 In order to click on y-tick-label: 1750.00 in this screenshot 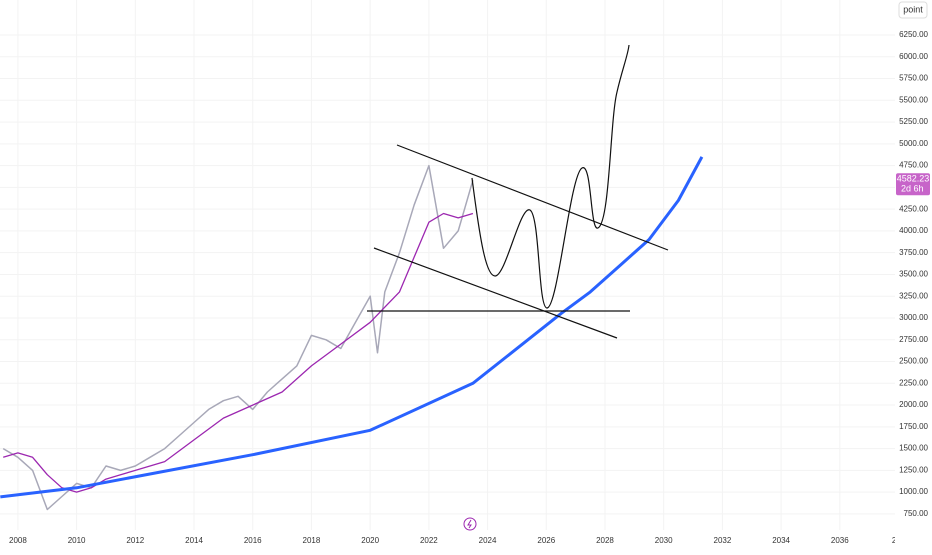, I will do `click(913, 426)`.